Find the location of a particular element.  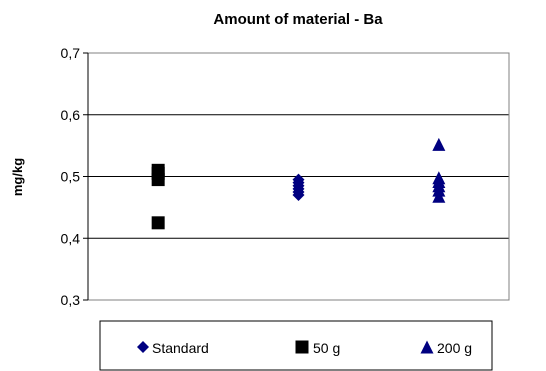

legend: Standard 50 g 200 g is located at coordinates (296, 345).